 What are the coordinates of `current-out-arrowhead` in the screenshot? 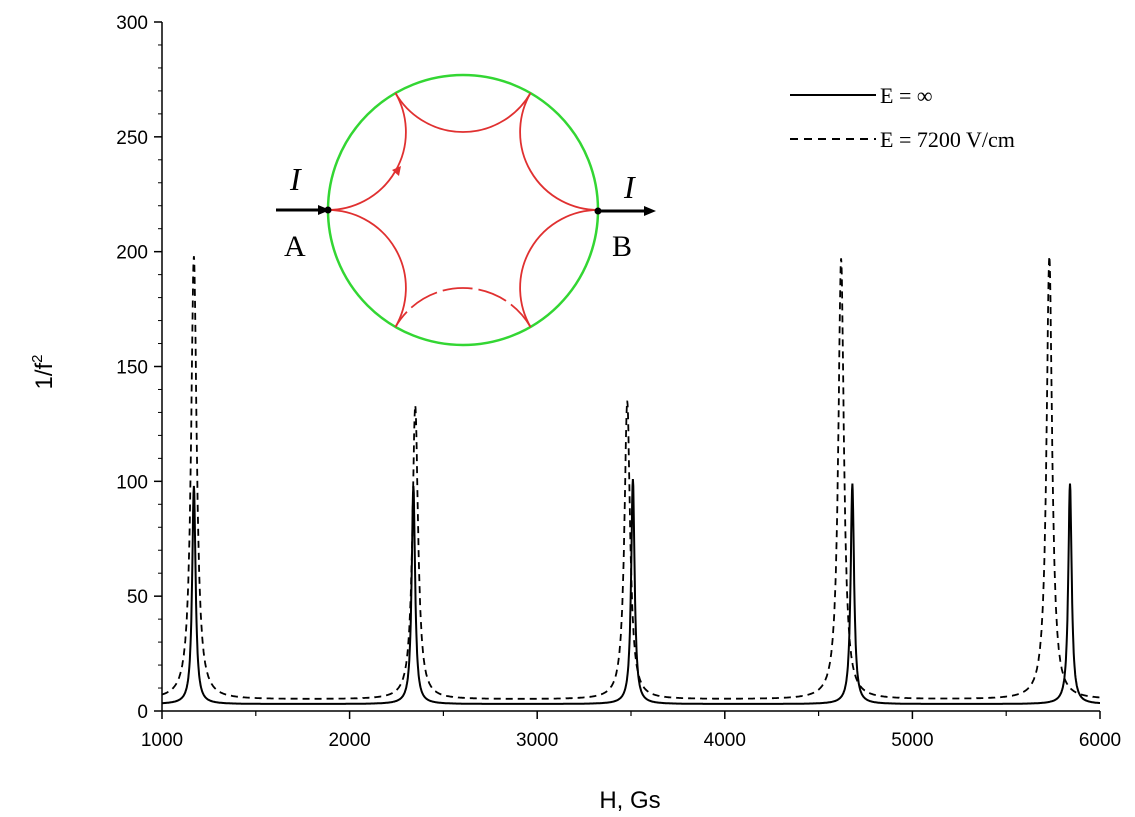 It's located at (650, 211).